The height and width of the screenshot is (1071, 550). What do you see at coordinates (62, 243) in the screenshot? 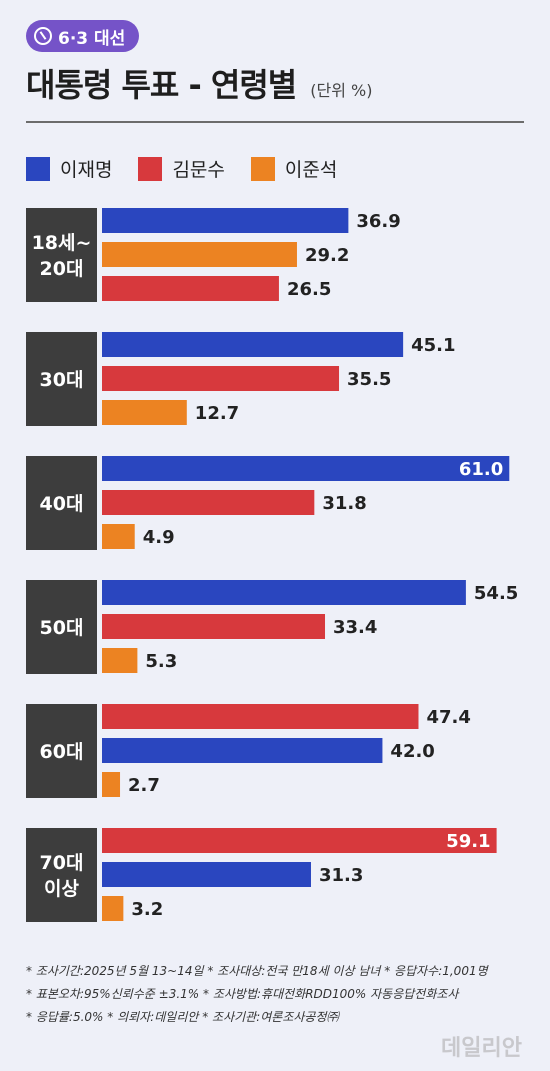
I see `group-label: 18세~` at bounding box center [62, 243].